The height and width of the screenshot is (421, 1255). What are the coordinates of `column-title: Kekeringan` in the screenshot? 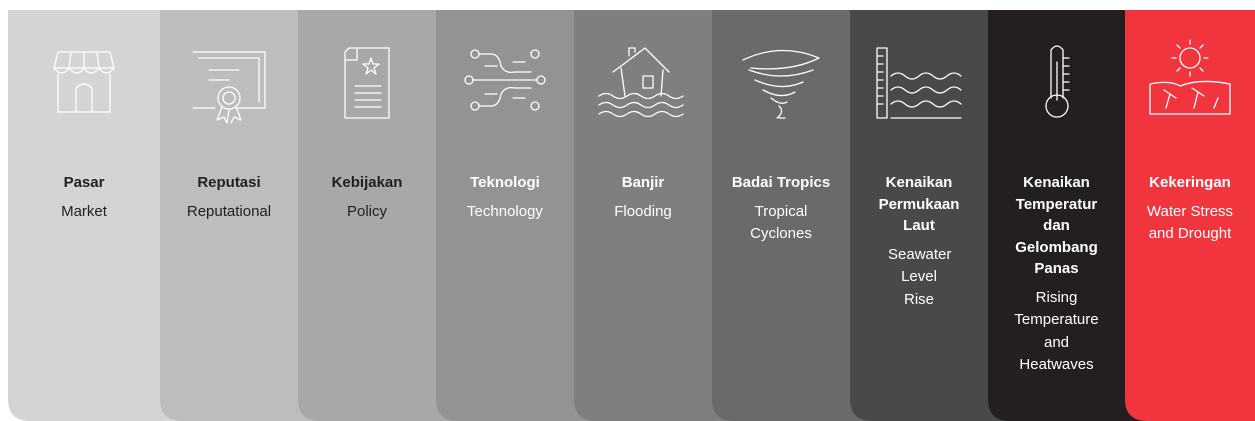 It's located at (1190, 182).